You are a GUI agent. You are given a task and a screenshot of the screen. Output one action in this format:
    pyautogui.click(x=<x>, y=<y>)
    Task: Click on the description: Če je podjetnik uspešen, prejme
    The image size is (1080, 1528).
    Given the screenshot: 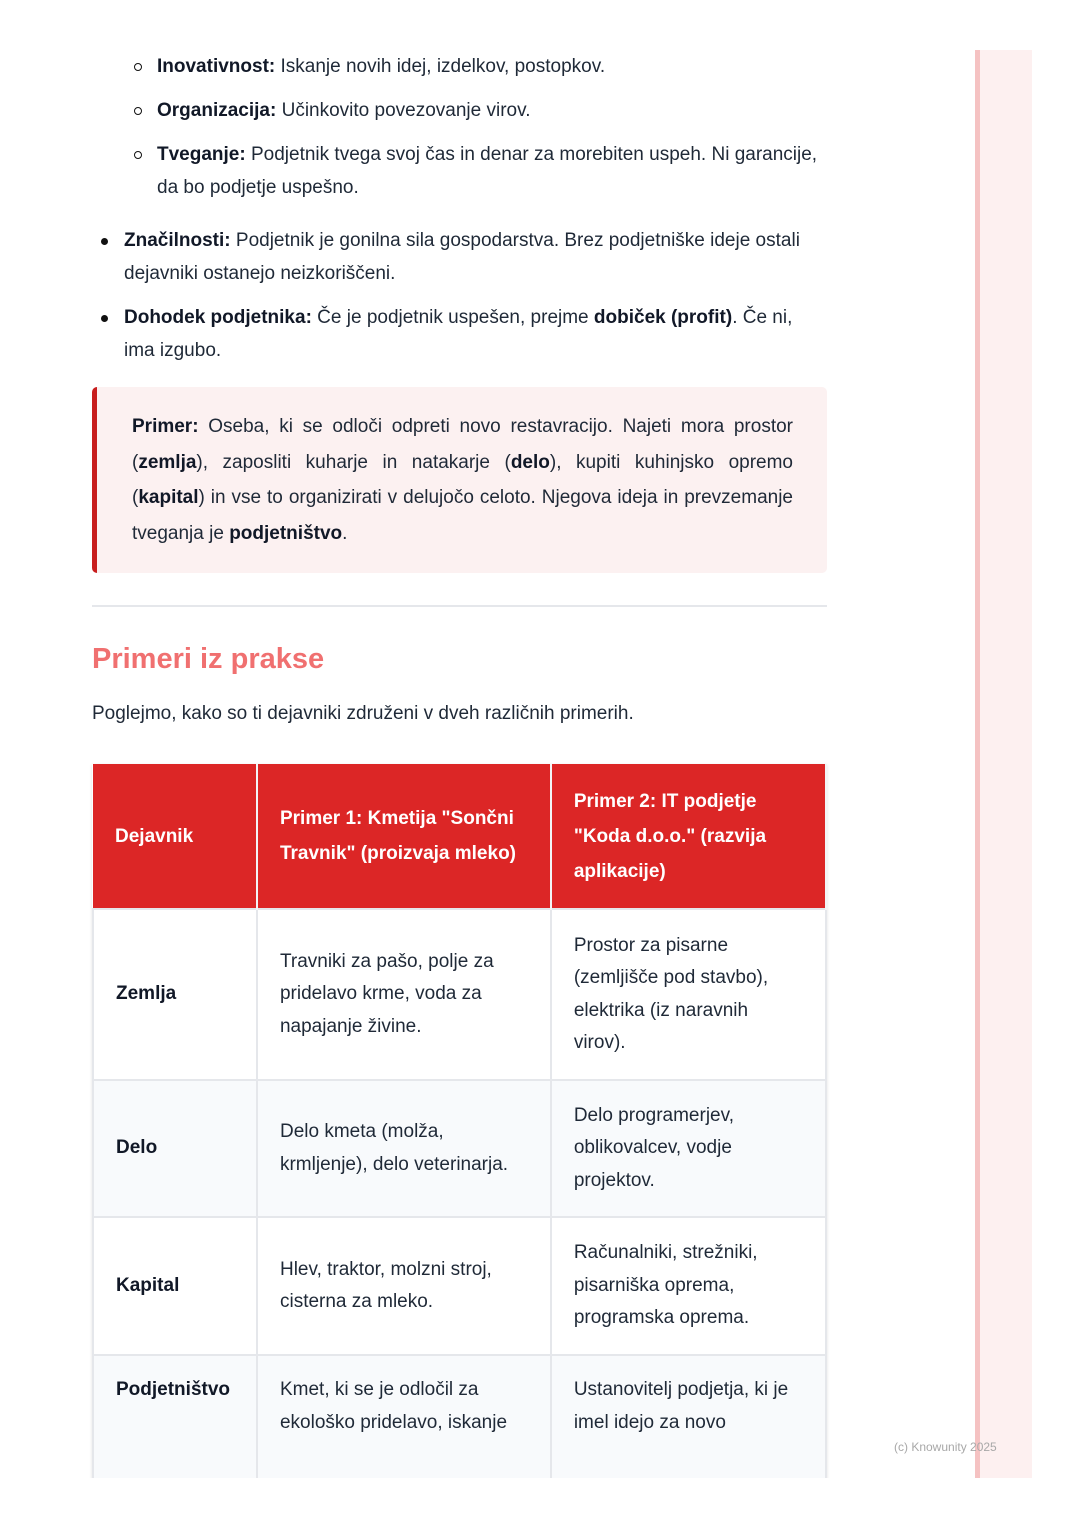 What is the action you would take?
    pyautogui.click(x=452, y=317)
    